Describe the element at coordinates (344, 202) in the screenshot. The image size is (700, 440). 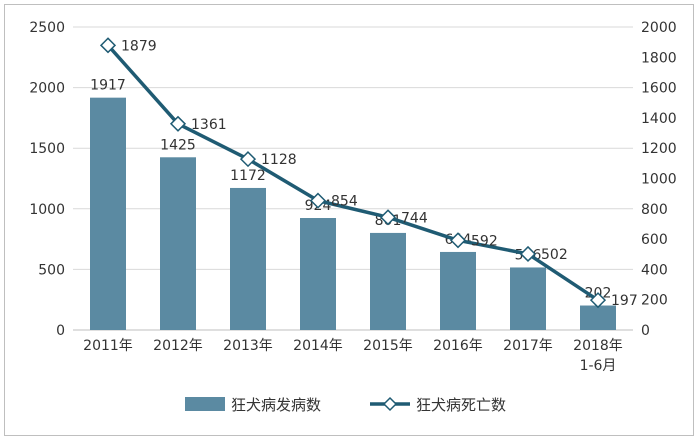
I see `line-data-label: 854` at that location.